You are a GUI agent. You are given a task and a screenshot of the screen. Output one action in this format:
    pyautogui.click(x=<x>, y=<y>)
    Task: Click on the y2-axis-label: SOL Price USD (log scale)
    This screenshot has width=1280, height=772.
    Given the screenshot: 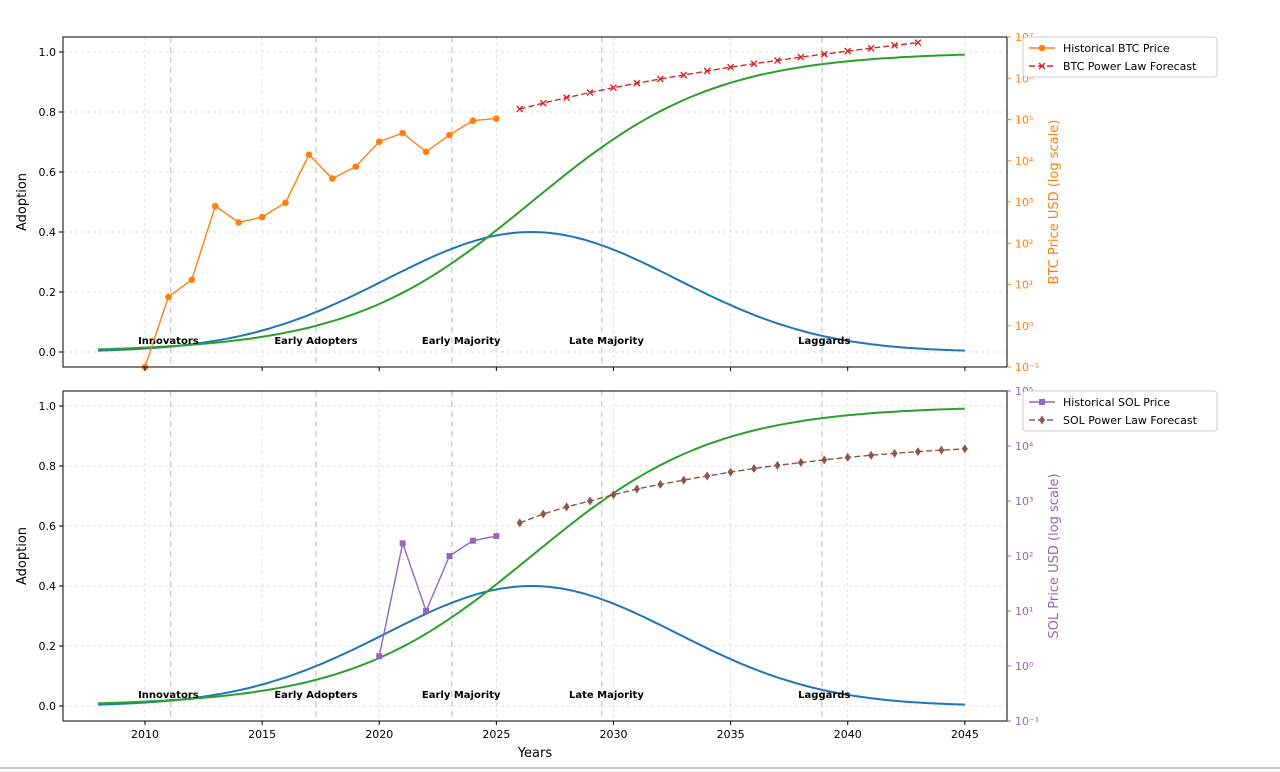 What is the action you would take?
    pyautogui.click(x=1054, y=555)
    